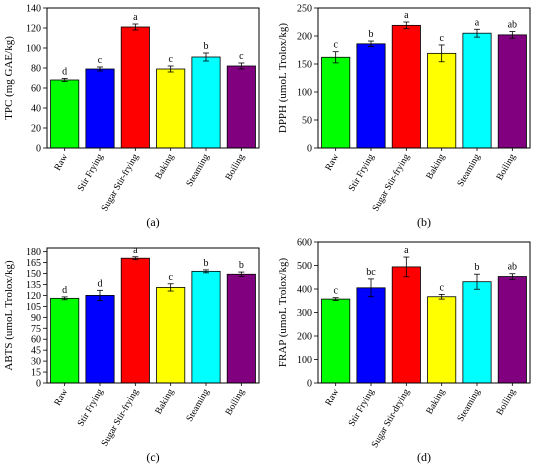 This screenshot has height=471, width=550. Describe the element at coordinates (283, 313) in the screenshot. I see `y-axis-label: FRAP (umoL Trolox/kg)` at that location.